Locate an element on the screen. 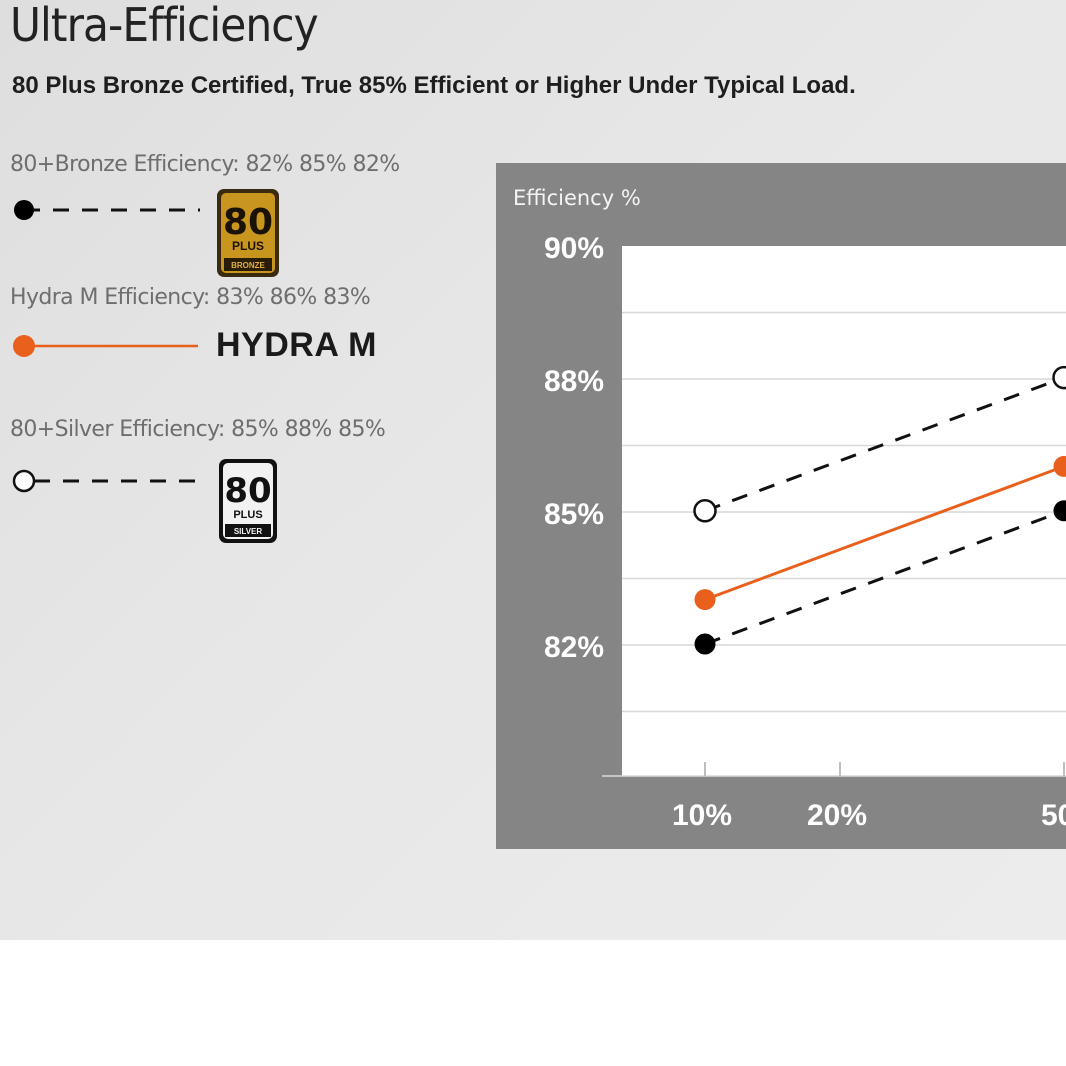  page-title: Ultra-Efficiency is located at coordinates (164, 26).